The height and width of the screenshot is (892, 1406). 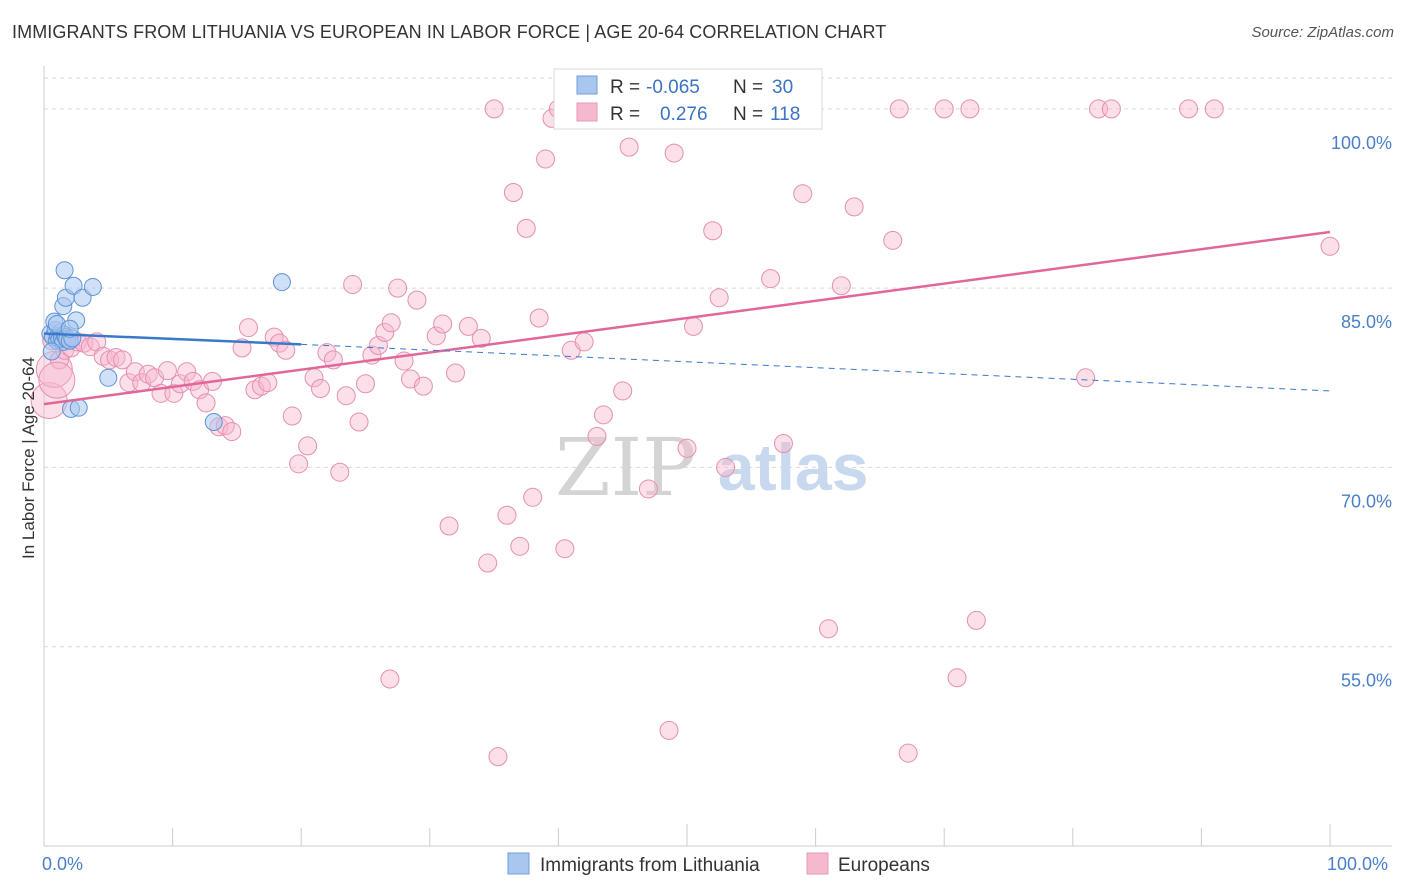 I want to click on stats-n-value-pink: 118, so click(x=785, y=114).